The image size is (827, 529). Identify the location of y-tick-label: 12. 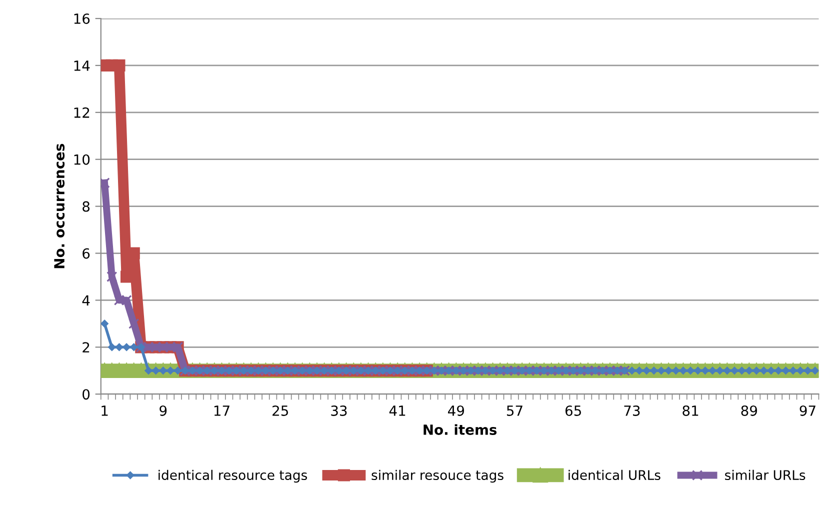
(82, 112).